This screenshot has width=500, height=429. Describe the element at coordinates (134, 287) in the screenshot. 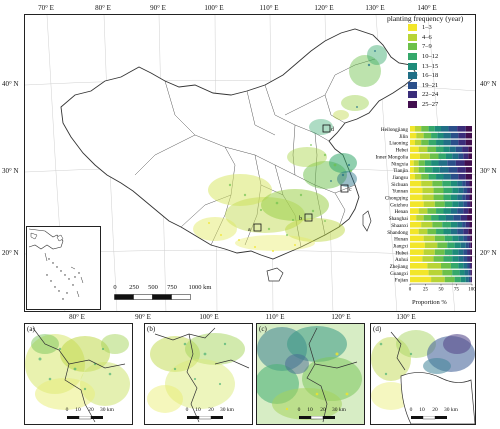

I see `scale-label: 250` at that location.